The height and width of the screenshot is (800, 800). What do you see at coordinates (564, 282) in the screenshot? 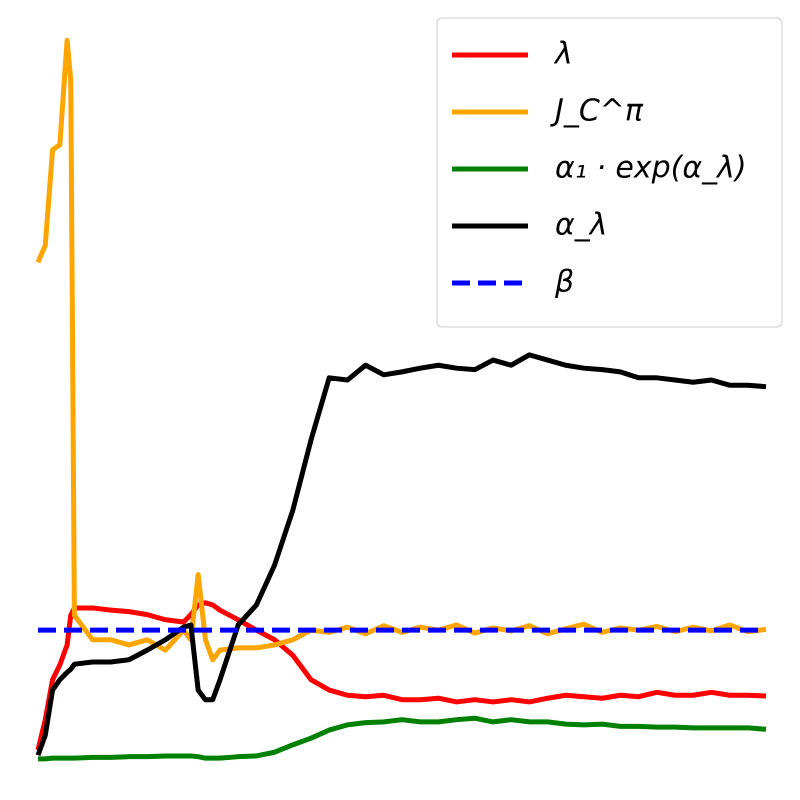
I see `legend-label: β` at bounding box center [564, 282].